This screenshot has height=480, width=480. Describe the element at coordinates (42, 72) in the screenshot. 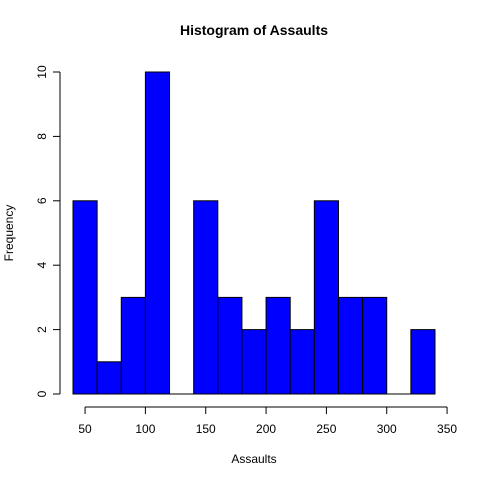

I see `y-tick-label: 10` at that location.